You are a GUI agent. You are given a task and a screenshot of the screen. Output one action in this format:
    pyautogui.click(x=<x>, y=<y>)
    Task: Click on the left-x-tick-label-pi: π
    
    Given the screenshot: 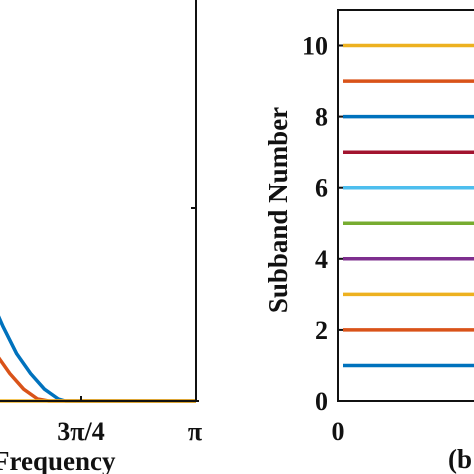 What is the action you would take?
    pyautogui.click(x=195, y=431)
    